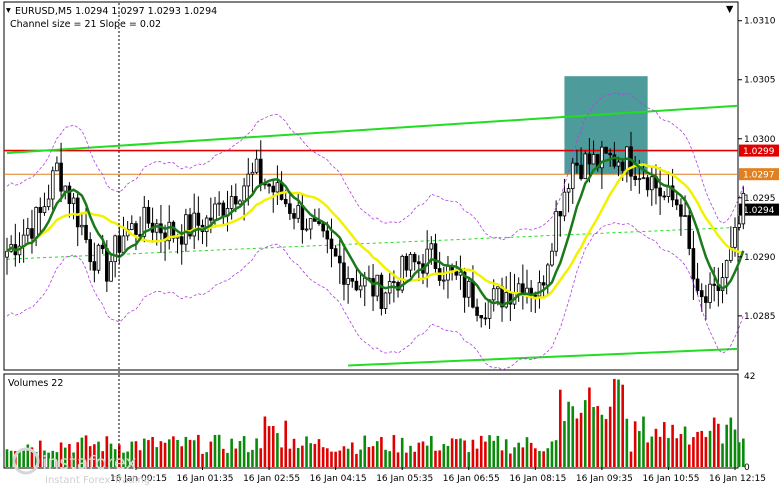 The image size is (781, 489). What do you see at coordinates (760, 22) in the screenshot?
I see `price-tick-label: 1.0310` at bounding box center [760, 22].